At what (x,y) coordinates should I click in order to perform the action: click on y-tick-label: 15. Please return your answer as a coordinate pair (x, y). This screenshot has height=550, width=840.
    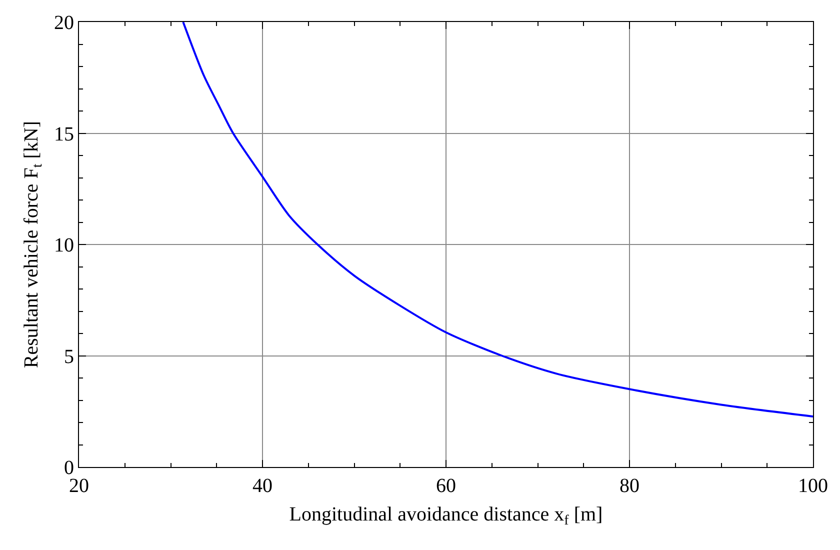
    Looking at the image, I should click on (64, 134).